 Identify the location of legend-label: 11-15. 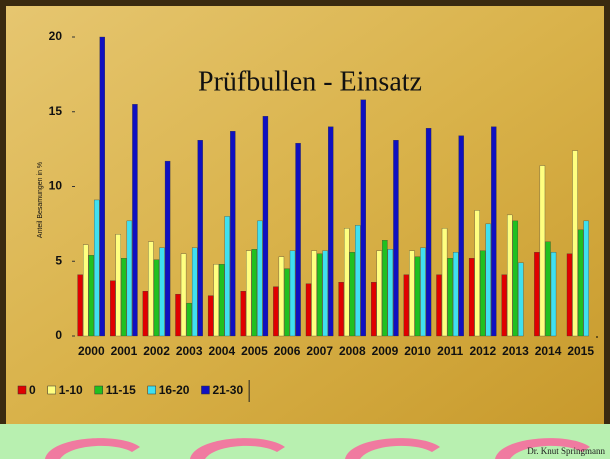
(121, 390).